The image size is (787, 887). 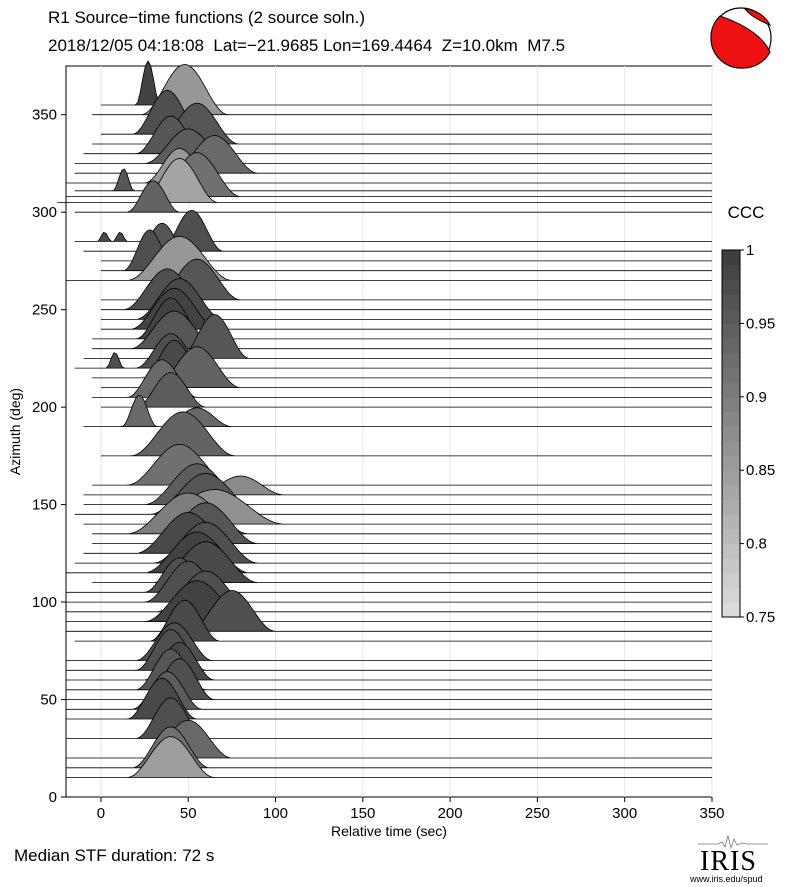 I want to click on x-tick-label: 0, so click(x=101, y=813).